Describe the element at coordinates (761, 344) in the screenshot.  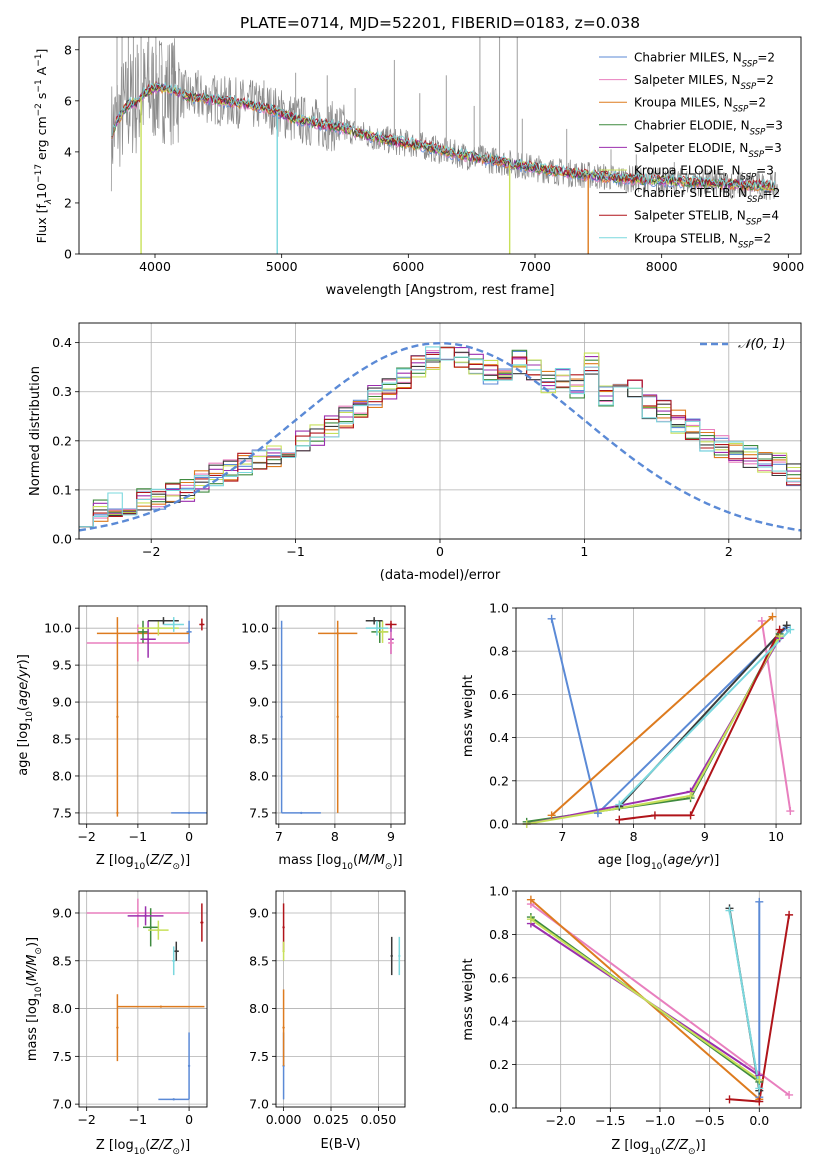
I see `legend-entry: 𝒩(0, 1)` at that location.